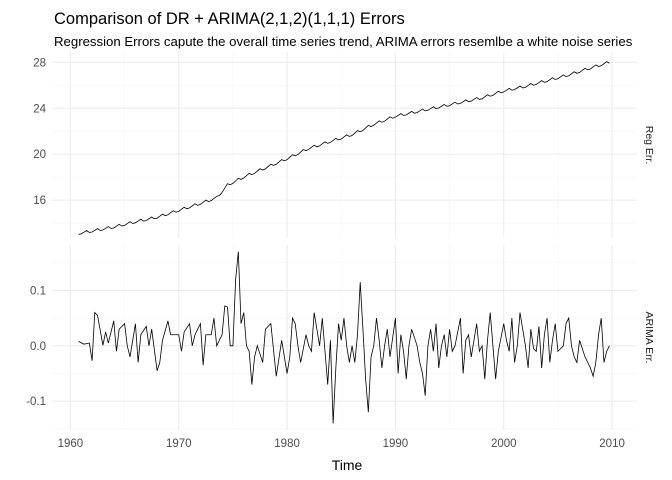 This screenshot has width=672, height=480. I want to click on y-tick-label: 0.0, so click(38, 347).